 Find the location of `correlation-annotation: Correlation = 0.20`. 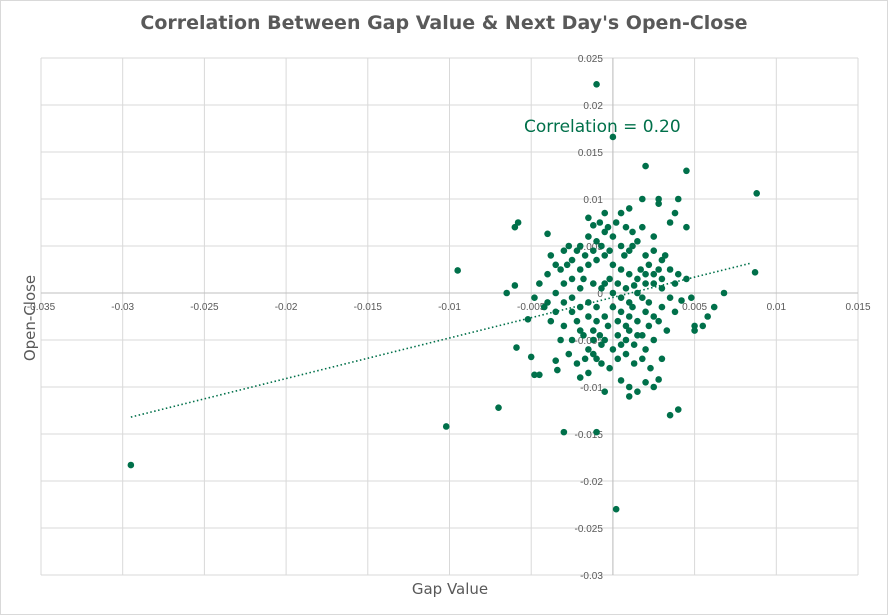

correlation-annotation: Correlation = 0.20 is located at coordinates (602, 127).